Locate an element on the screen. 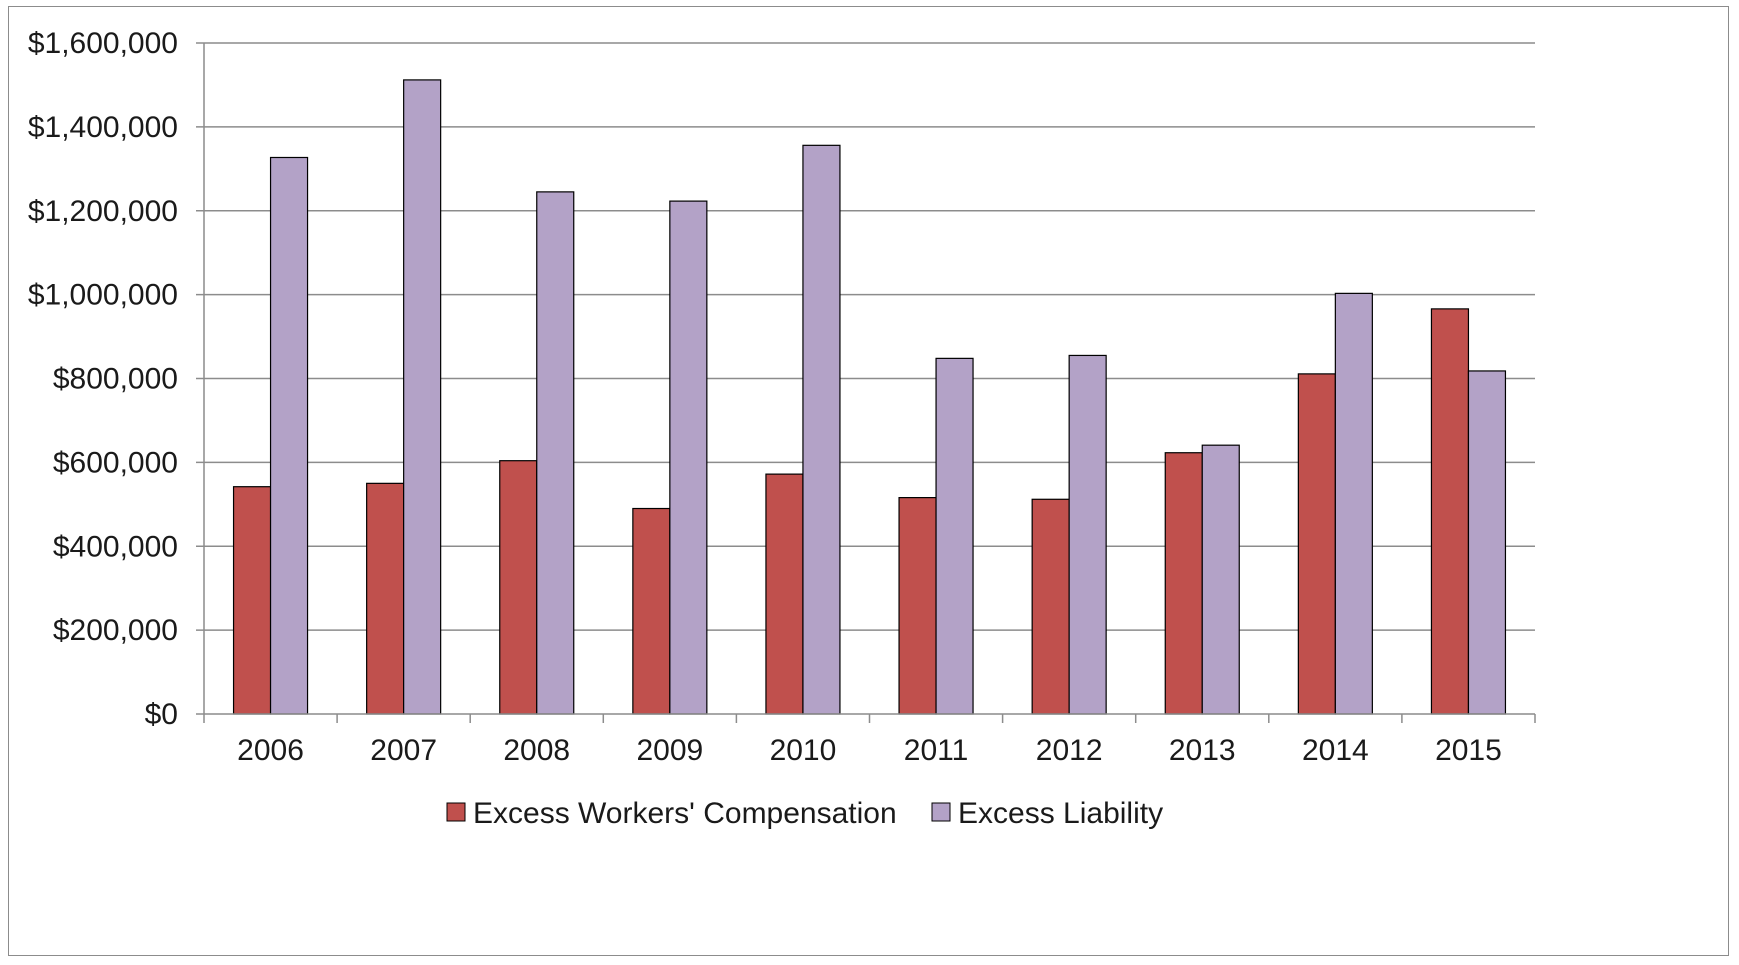 This screenshot has height=965, width=1739. bar-liability-2006 is located at coordinates (289, 435).